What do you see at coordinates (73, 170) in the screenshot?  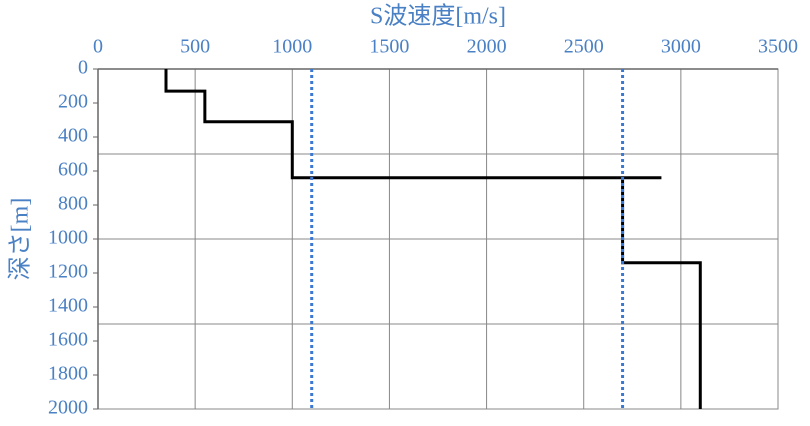 I see `y-tick-label: 600` at bounding box center [73, 170].